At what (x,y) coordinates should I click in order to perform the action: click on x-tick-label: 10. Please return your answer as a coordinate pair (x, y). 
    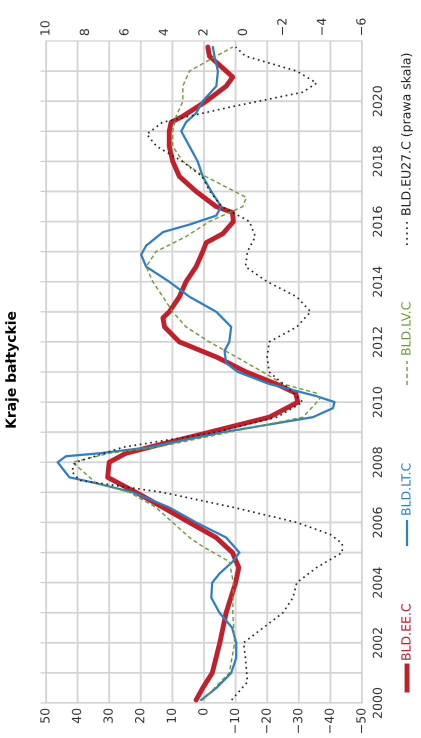
    Looking at the image, I should click on (171, 715).